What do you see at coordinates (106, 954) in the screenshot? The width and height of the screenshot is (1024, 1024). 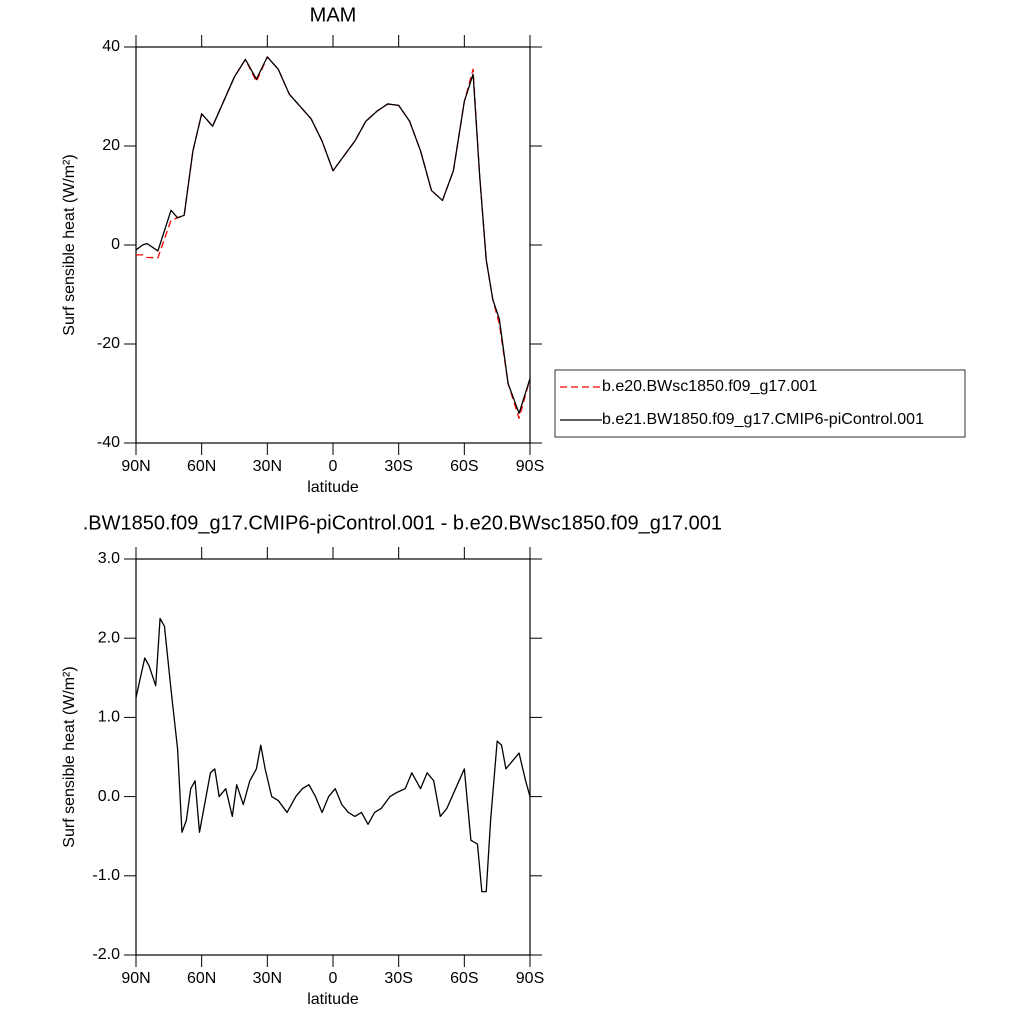 I see `y-tick-label: -2.0` at bounding box center [106, 954].